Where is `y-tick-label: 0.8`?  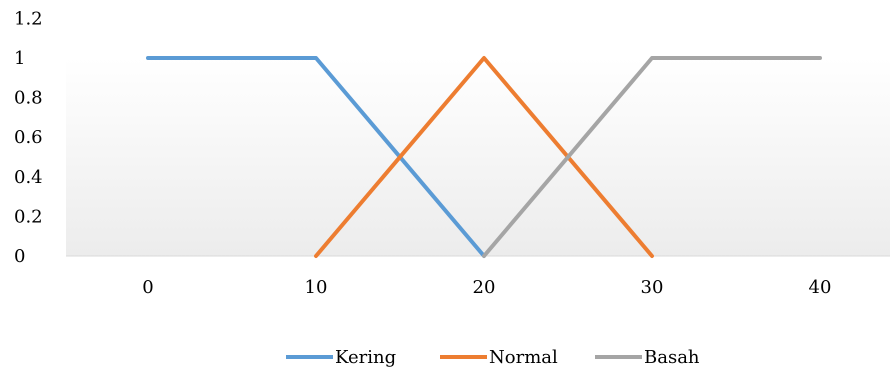 y-tick-label: 0.8 is located at coordinates (28, 98).